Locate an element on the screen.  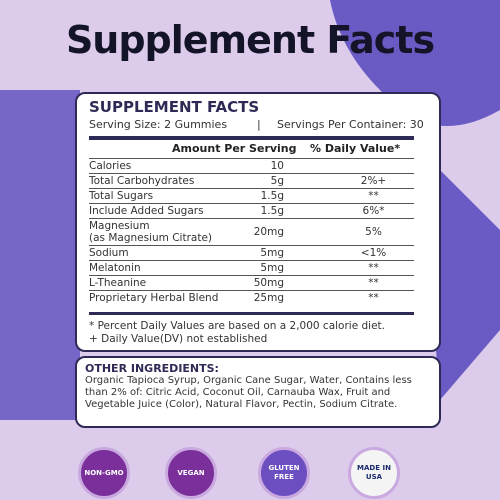
nutrient-name: Magnesium is located at coordinates (119, 226).